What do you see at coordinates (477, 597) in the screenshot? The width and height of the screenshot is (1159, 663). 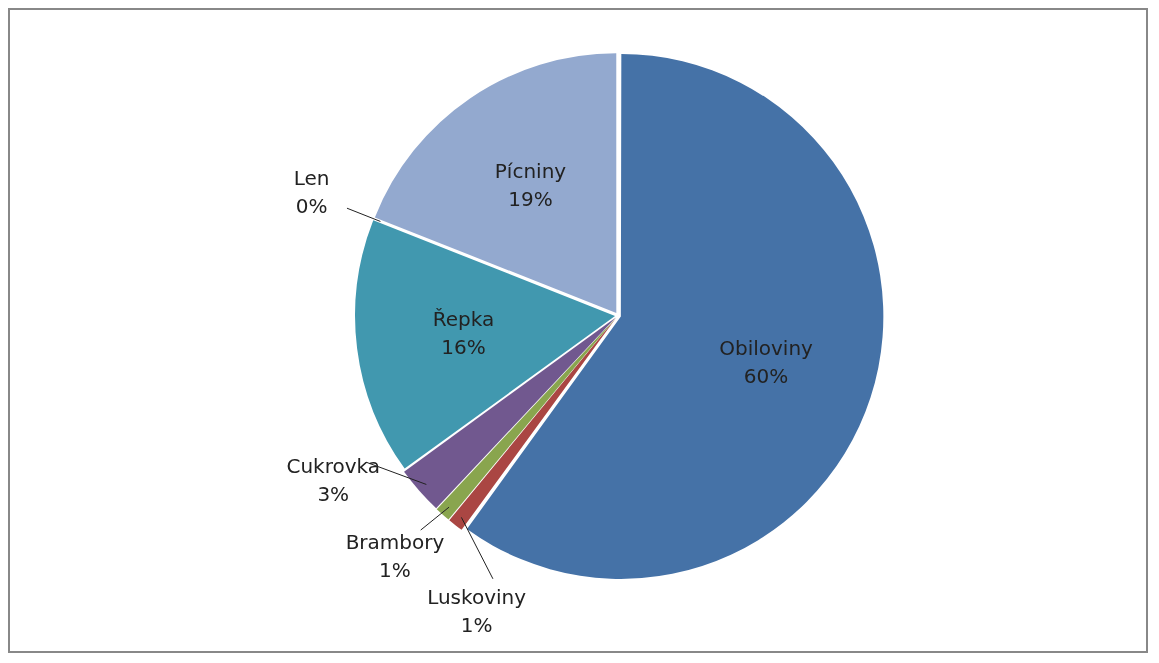 I see `slice-label: Luskoviny` at bounding box center [477, 597].